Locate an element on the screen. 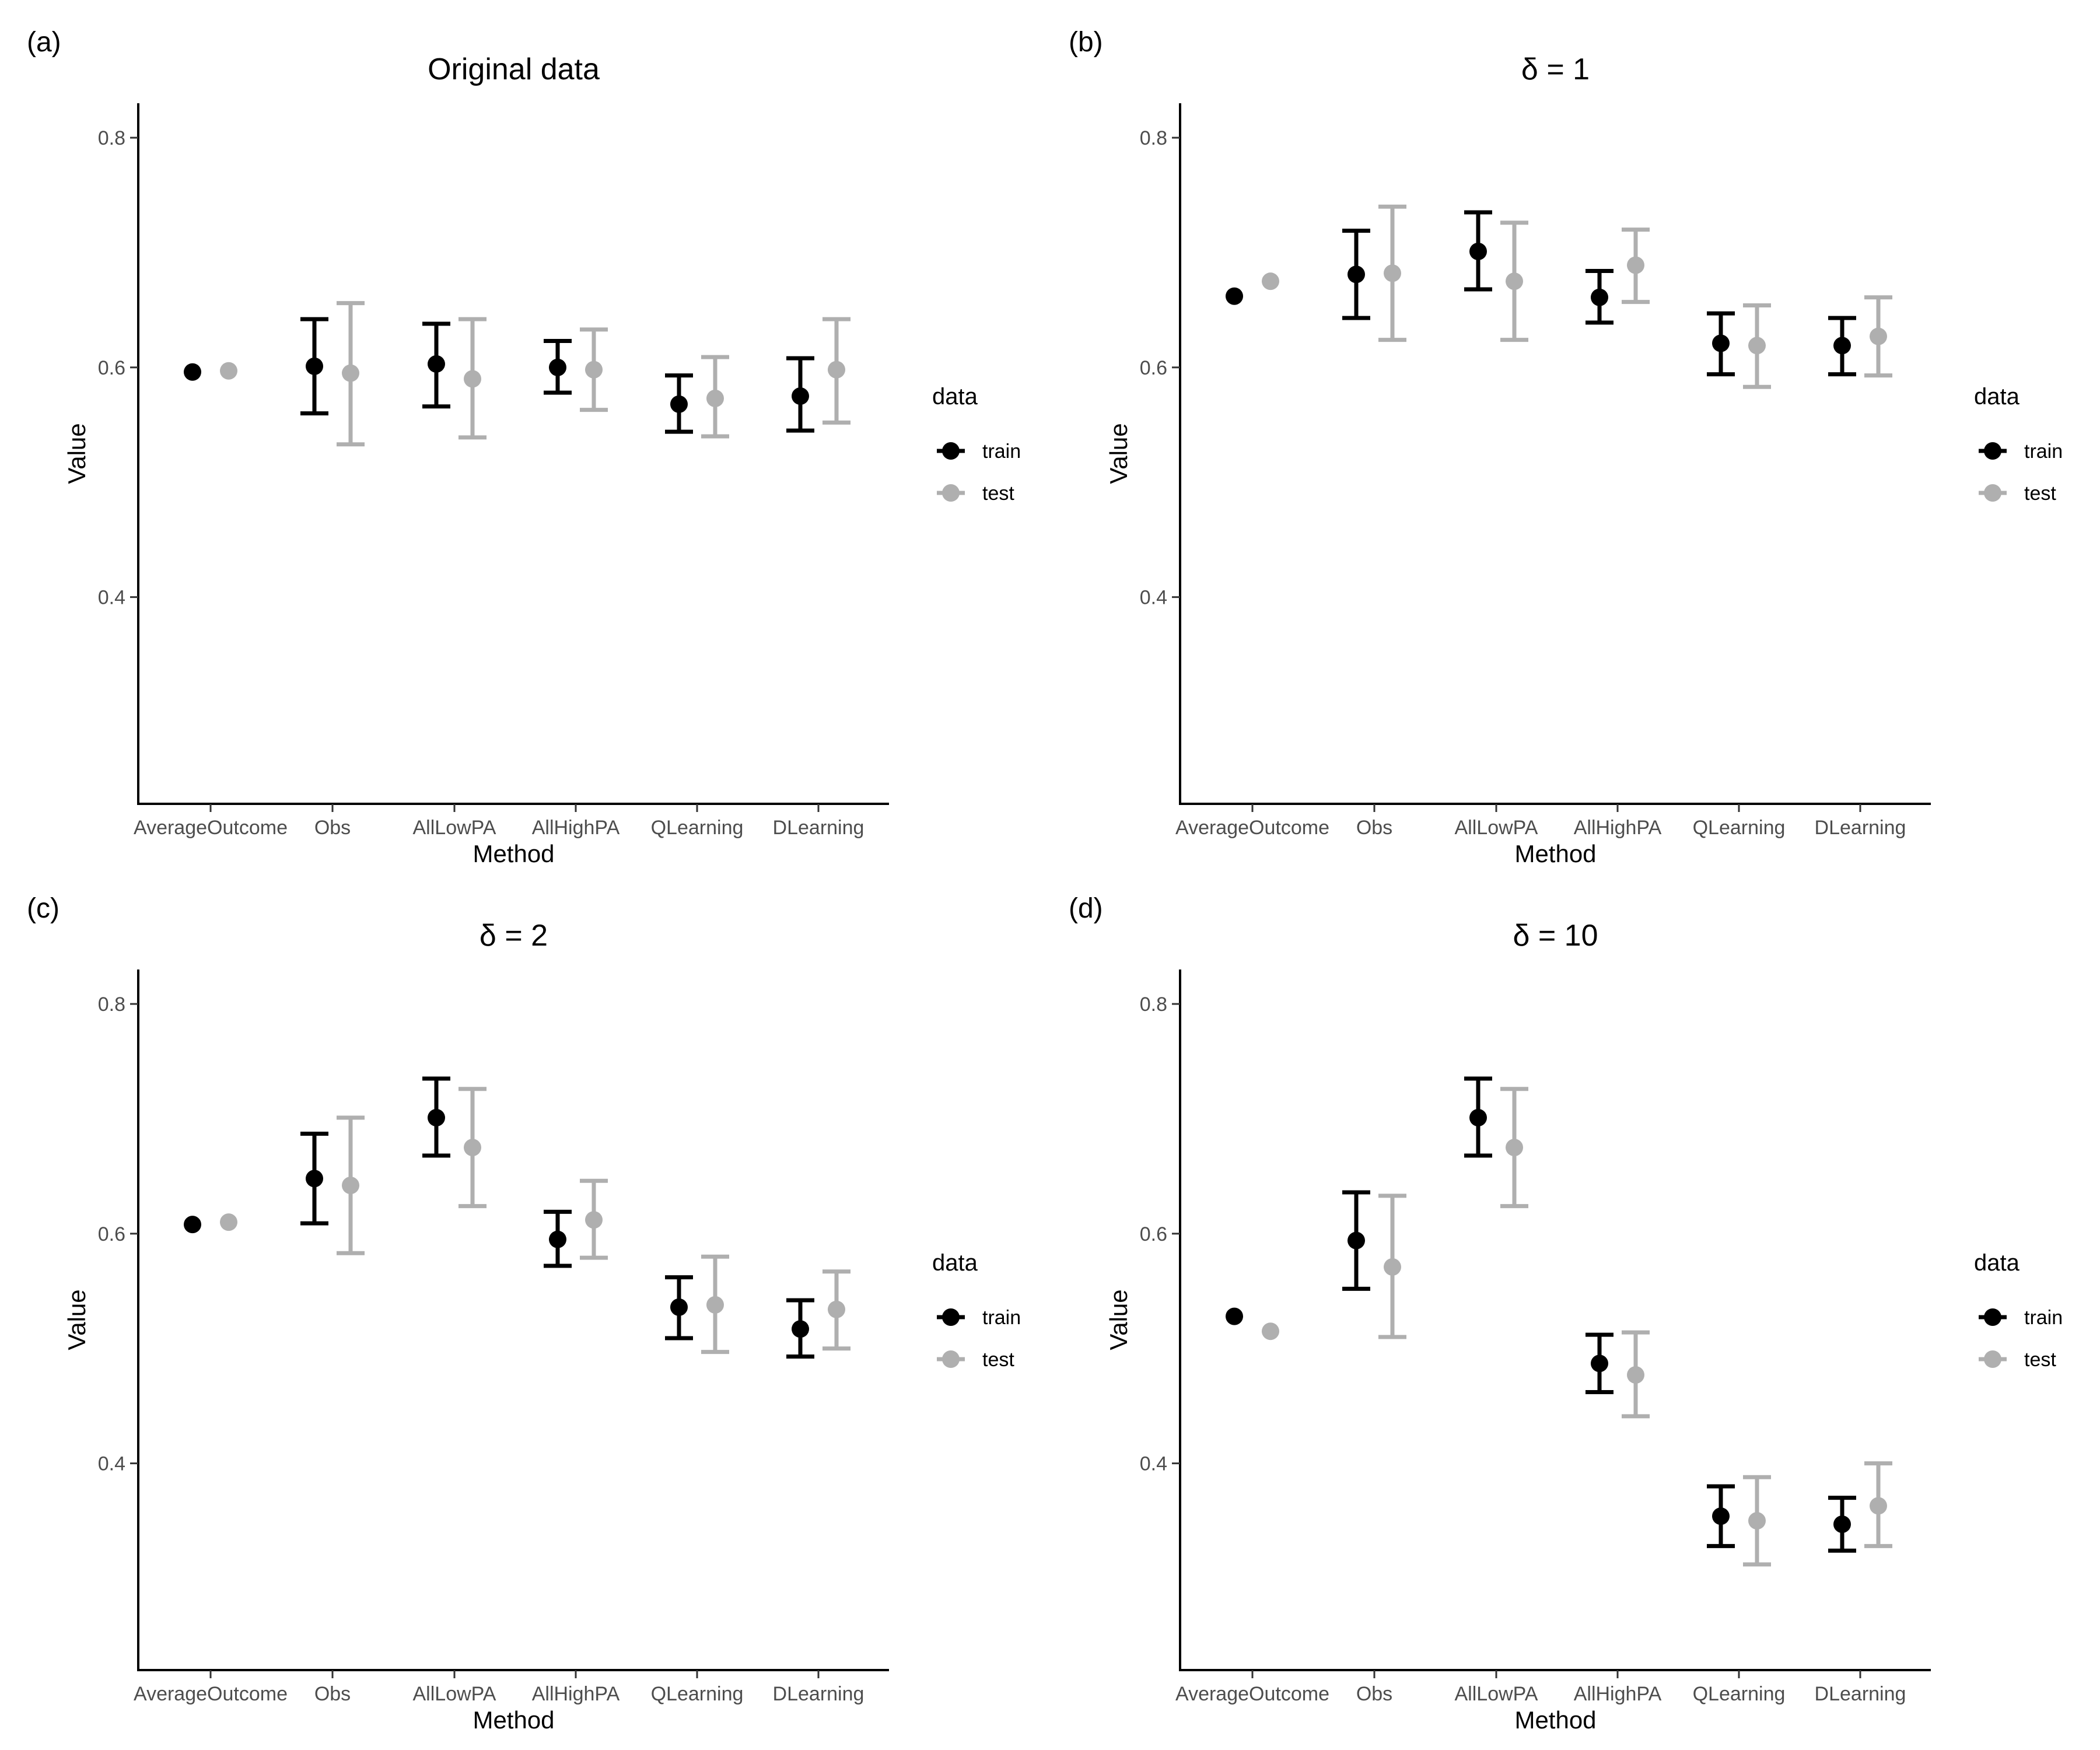 Image resolution: width=2100 pixels, height=1750 pixels. panel-label: (b) is located at coordinates (1086, 42).